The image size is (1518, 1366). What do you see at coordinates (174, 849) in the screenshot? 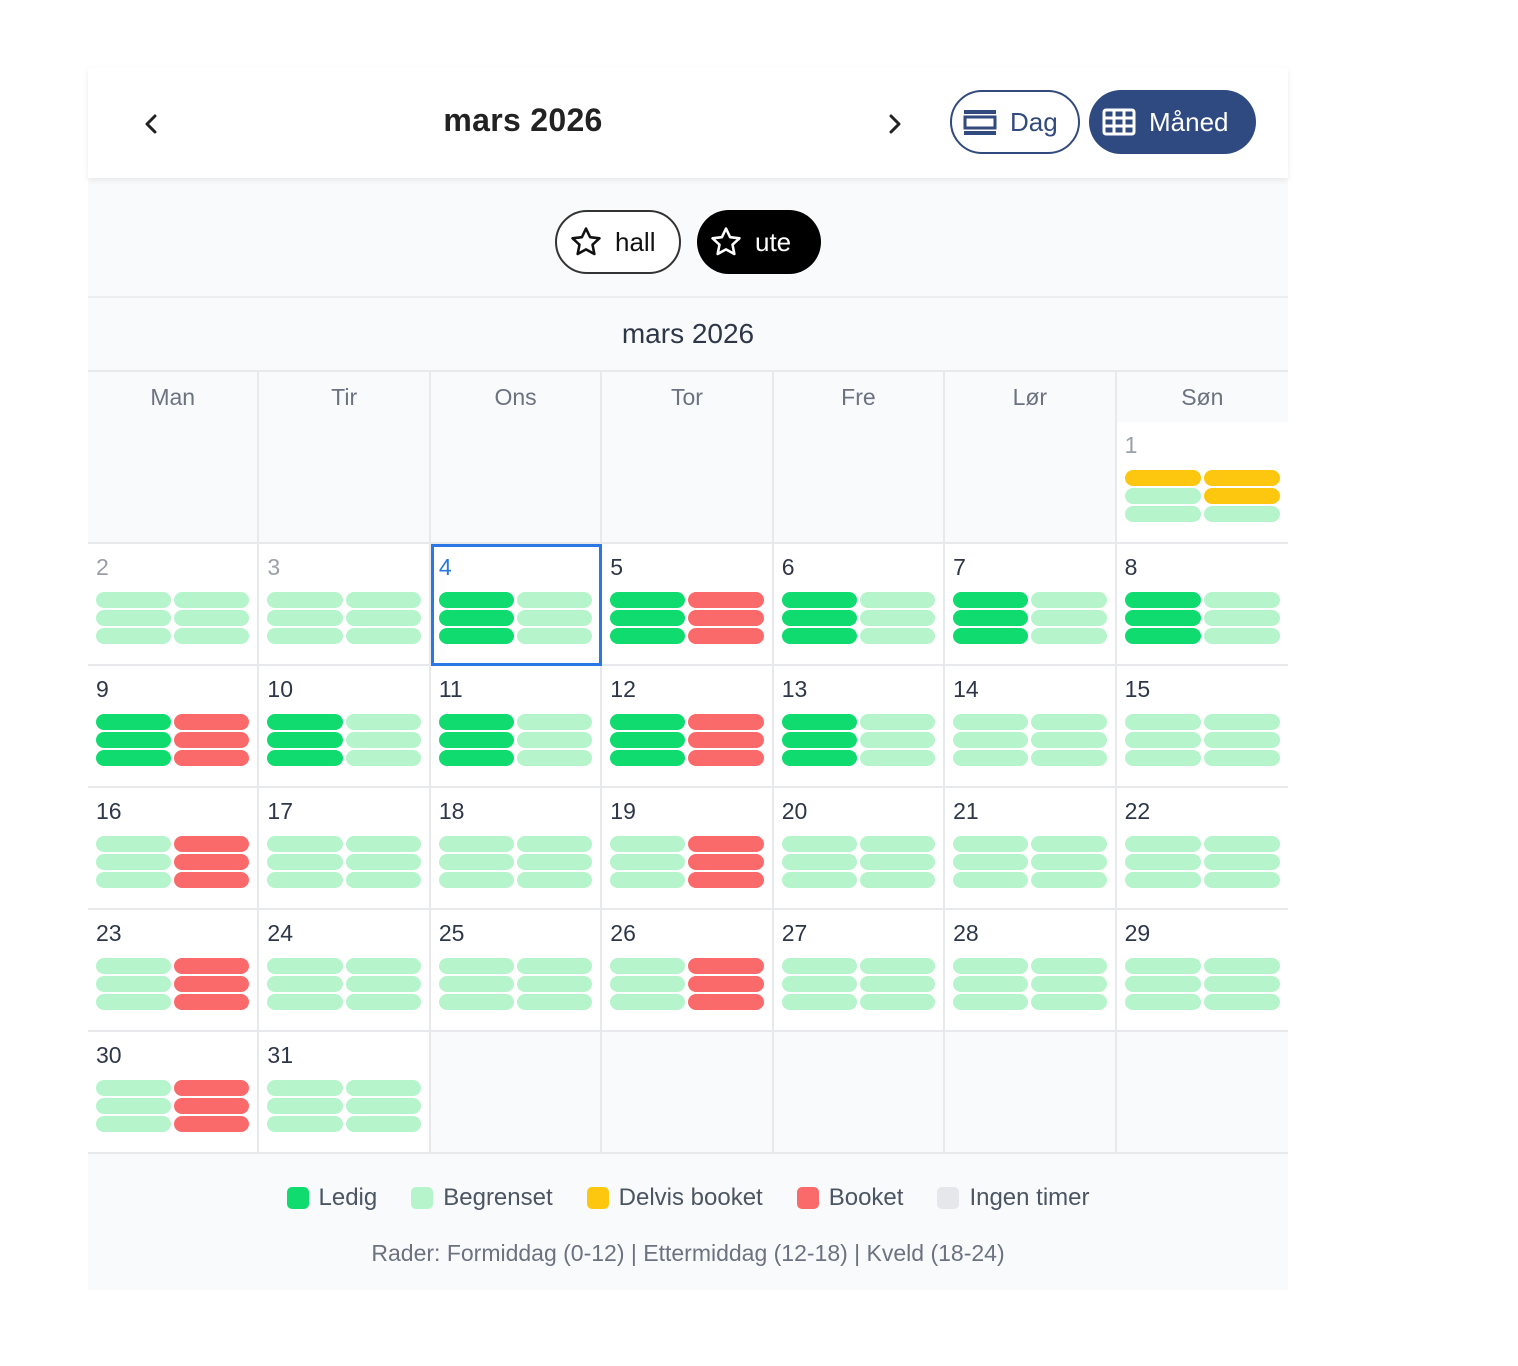
I see `day-cell: 16` at bounding box center [174, 849].